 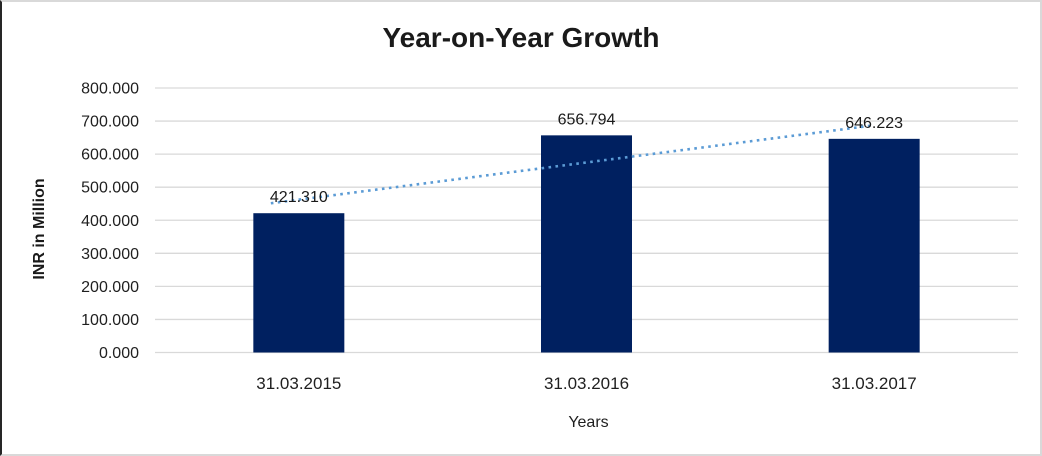 What do you see at coordinates (299, 197) in the screenshot?
I see `bar-data-label: 421.310` at bounding box center [299, 197].